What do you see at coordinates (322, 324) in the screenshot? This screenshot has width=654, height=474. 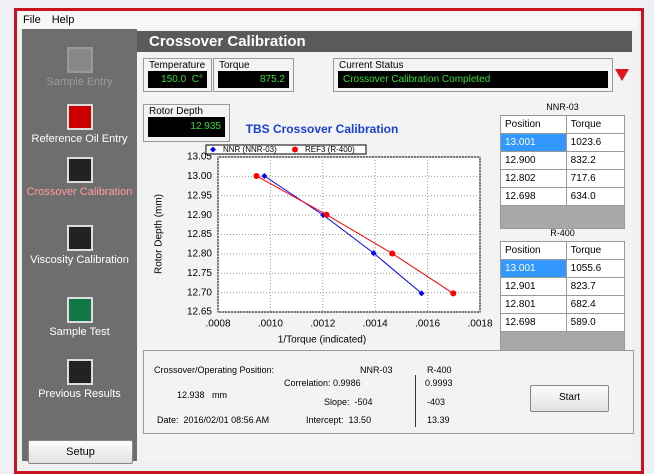 I see `x-tick-label: .0012` at bounding box center [322, 324].